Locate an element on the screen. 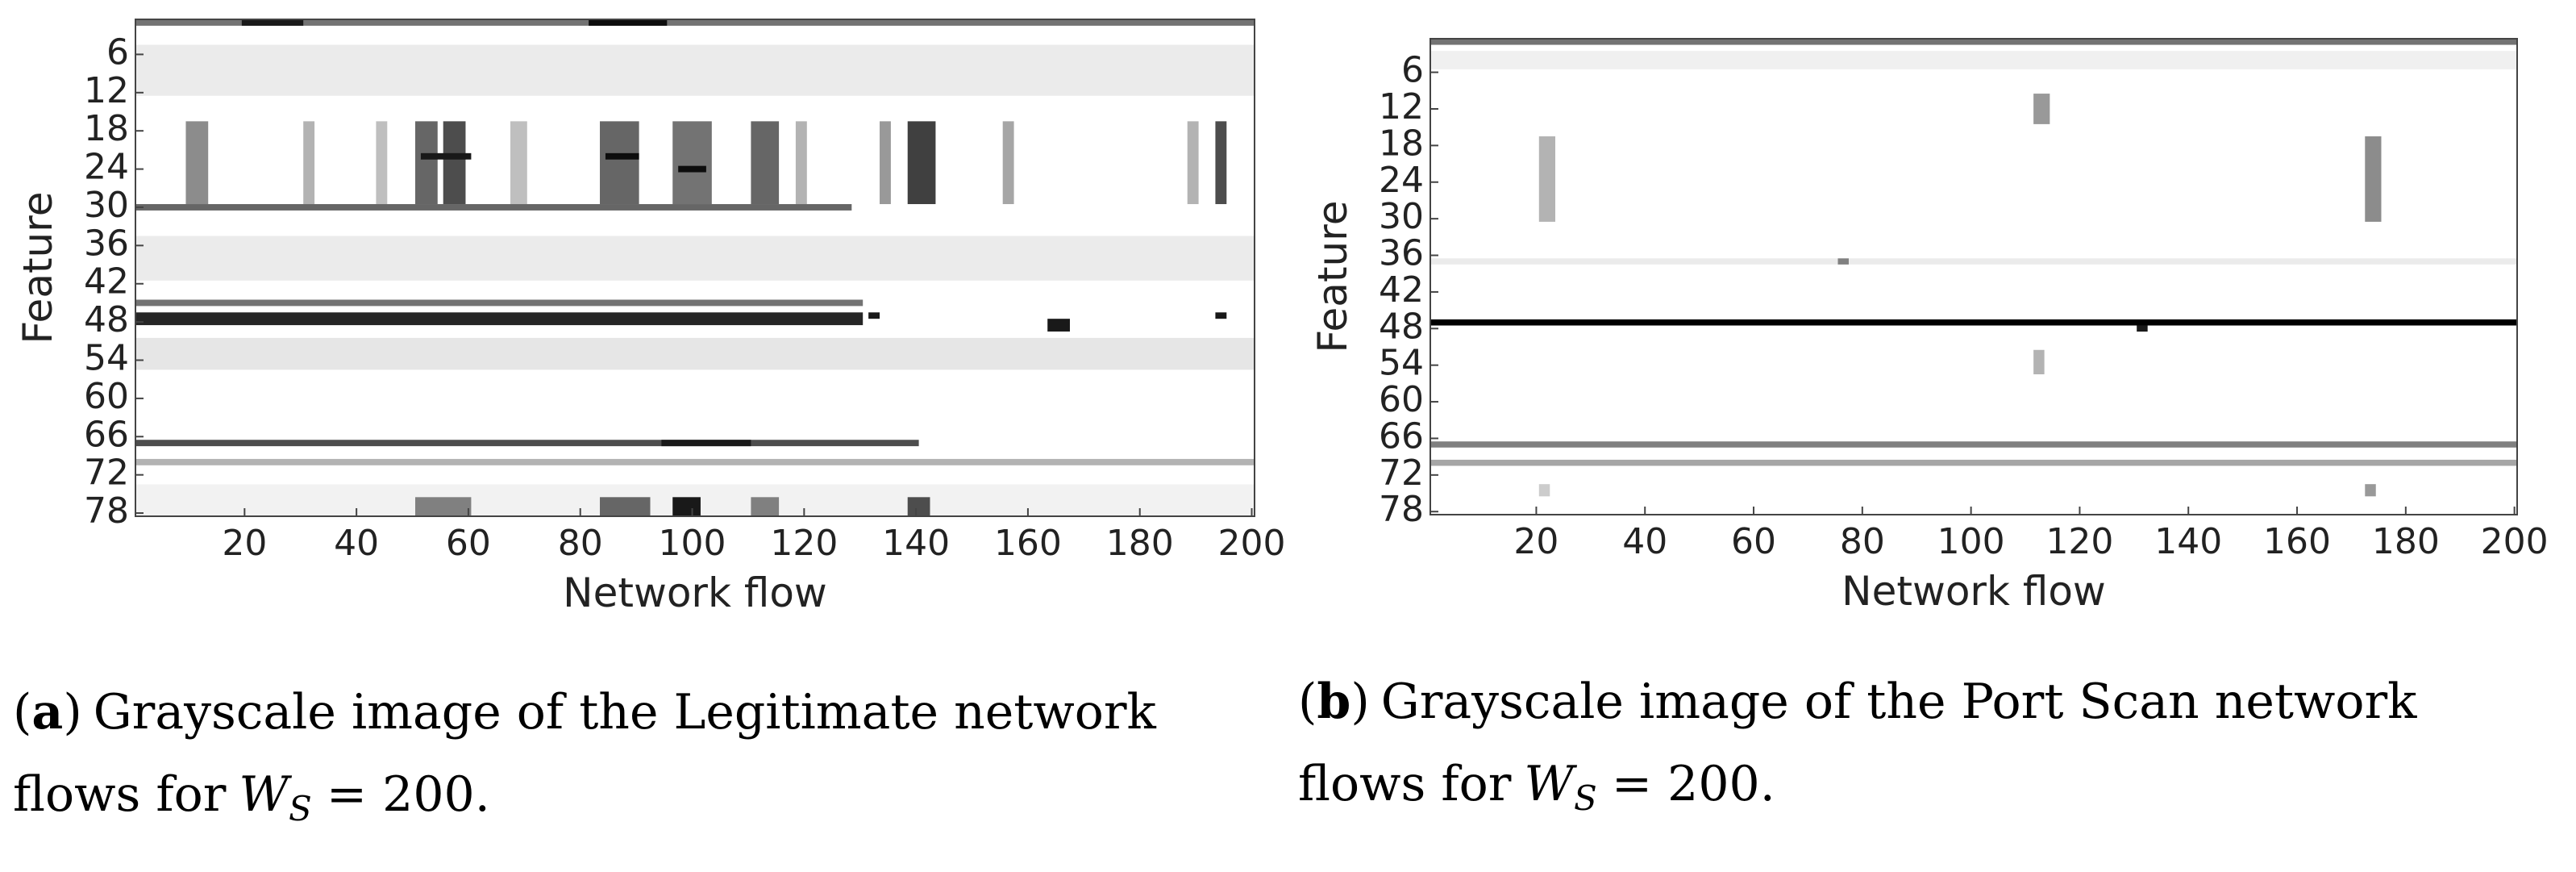 The width and height of the screenshot is (2576, 872). caption-text: Grayscale image of the Port Scan network is located at coordinates (1899, 702).